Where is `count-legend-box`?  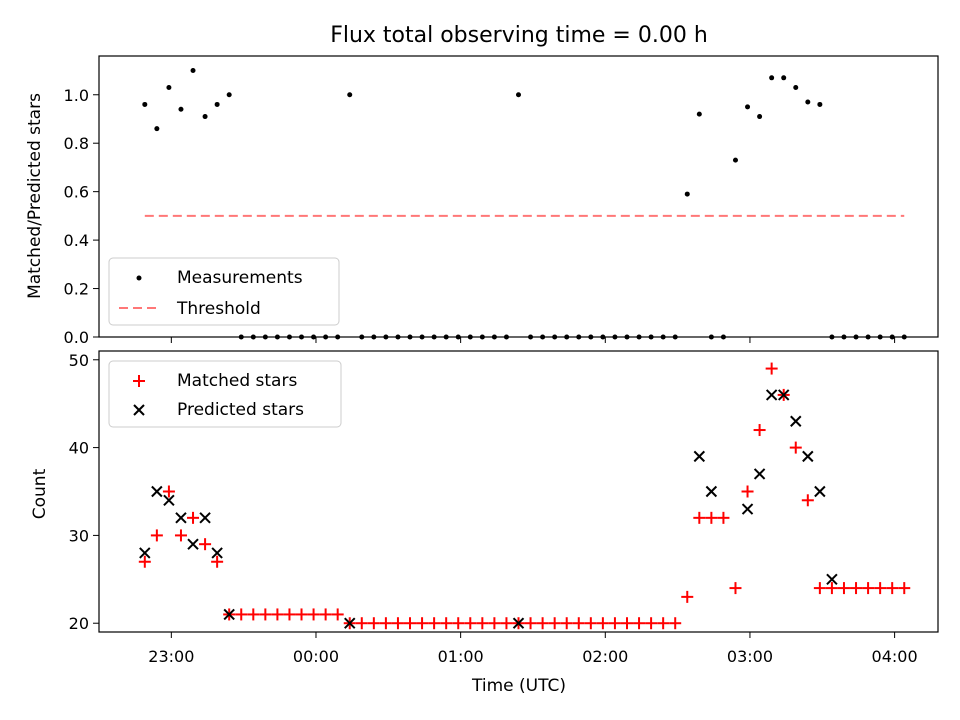
count-legend-box is located at coordinates (225, 394).